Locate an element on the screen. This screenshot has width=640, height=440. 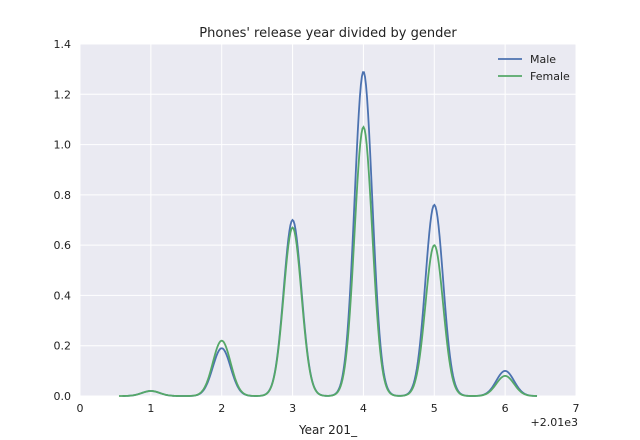
x-tick-label: 4 is located at coordinates (363, 408).